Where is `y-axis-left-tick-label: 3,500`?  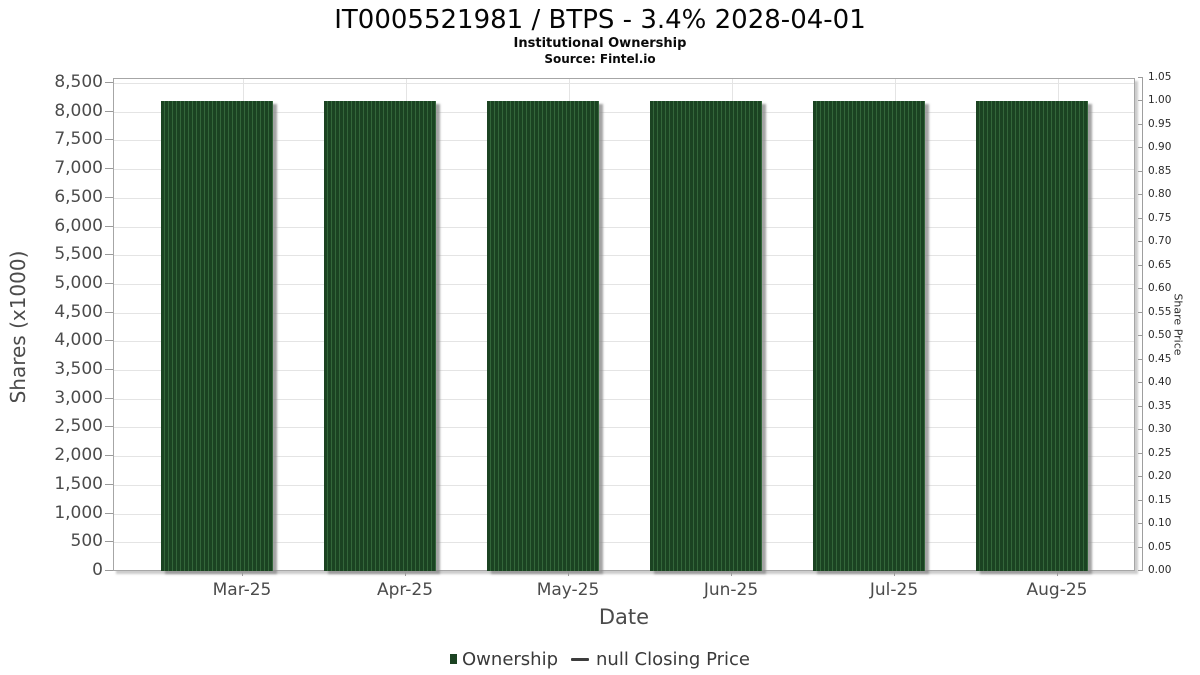 y-axis-left-tick-label: 3,500 is located at coordinates (78, 369).